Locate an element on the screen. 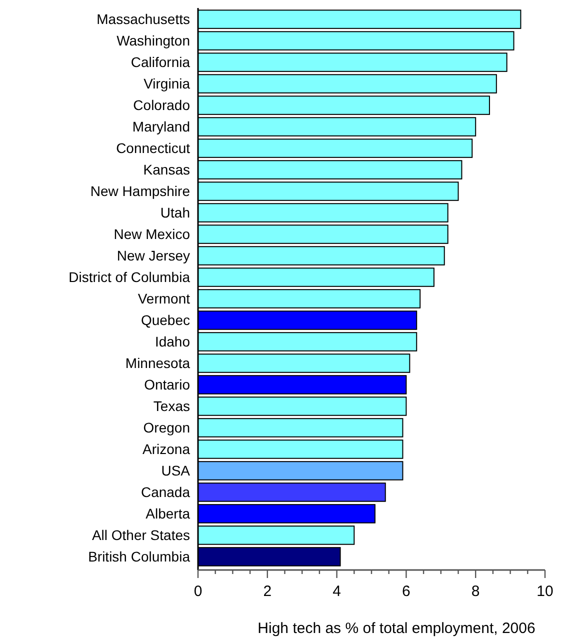  y-tick-label: New Mexico is located at coordinates (152, 234).